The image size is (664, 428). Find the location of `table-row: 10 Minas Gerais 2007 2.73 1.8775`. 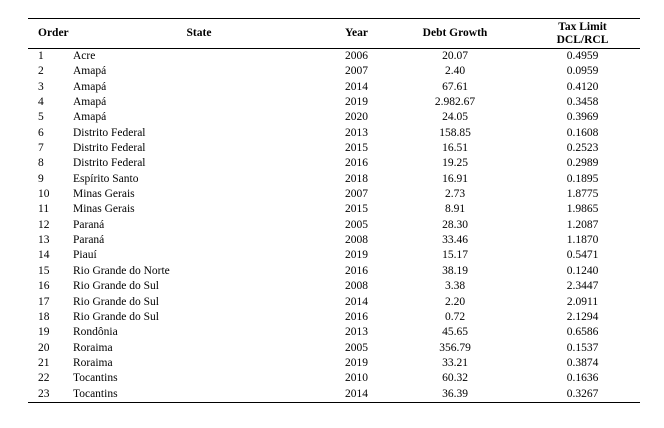

table-row: 10 Minas Gerais 2007 2.73 1.8775 is located at coordinates (334, 194).